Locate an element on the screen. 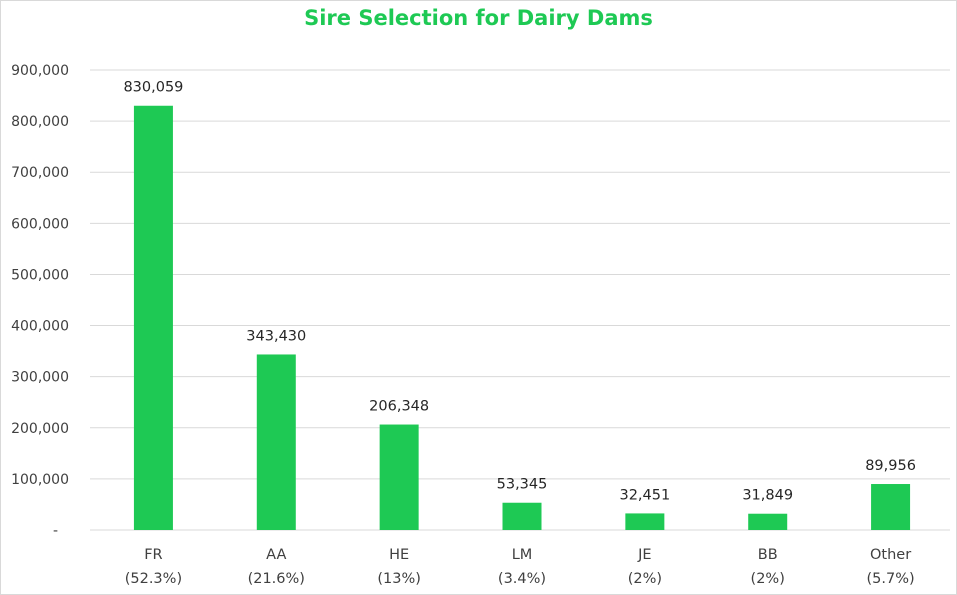  category-label: AA is located at coordinates (276, 555).